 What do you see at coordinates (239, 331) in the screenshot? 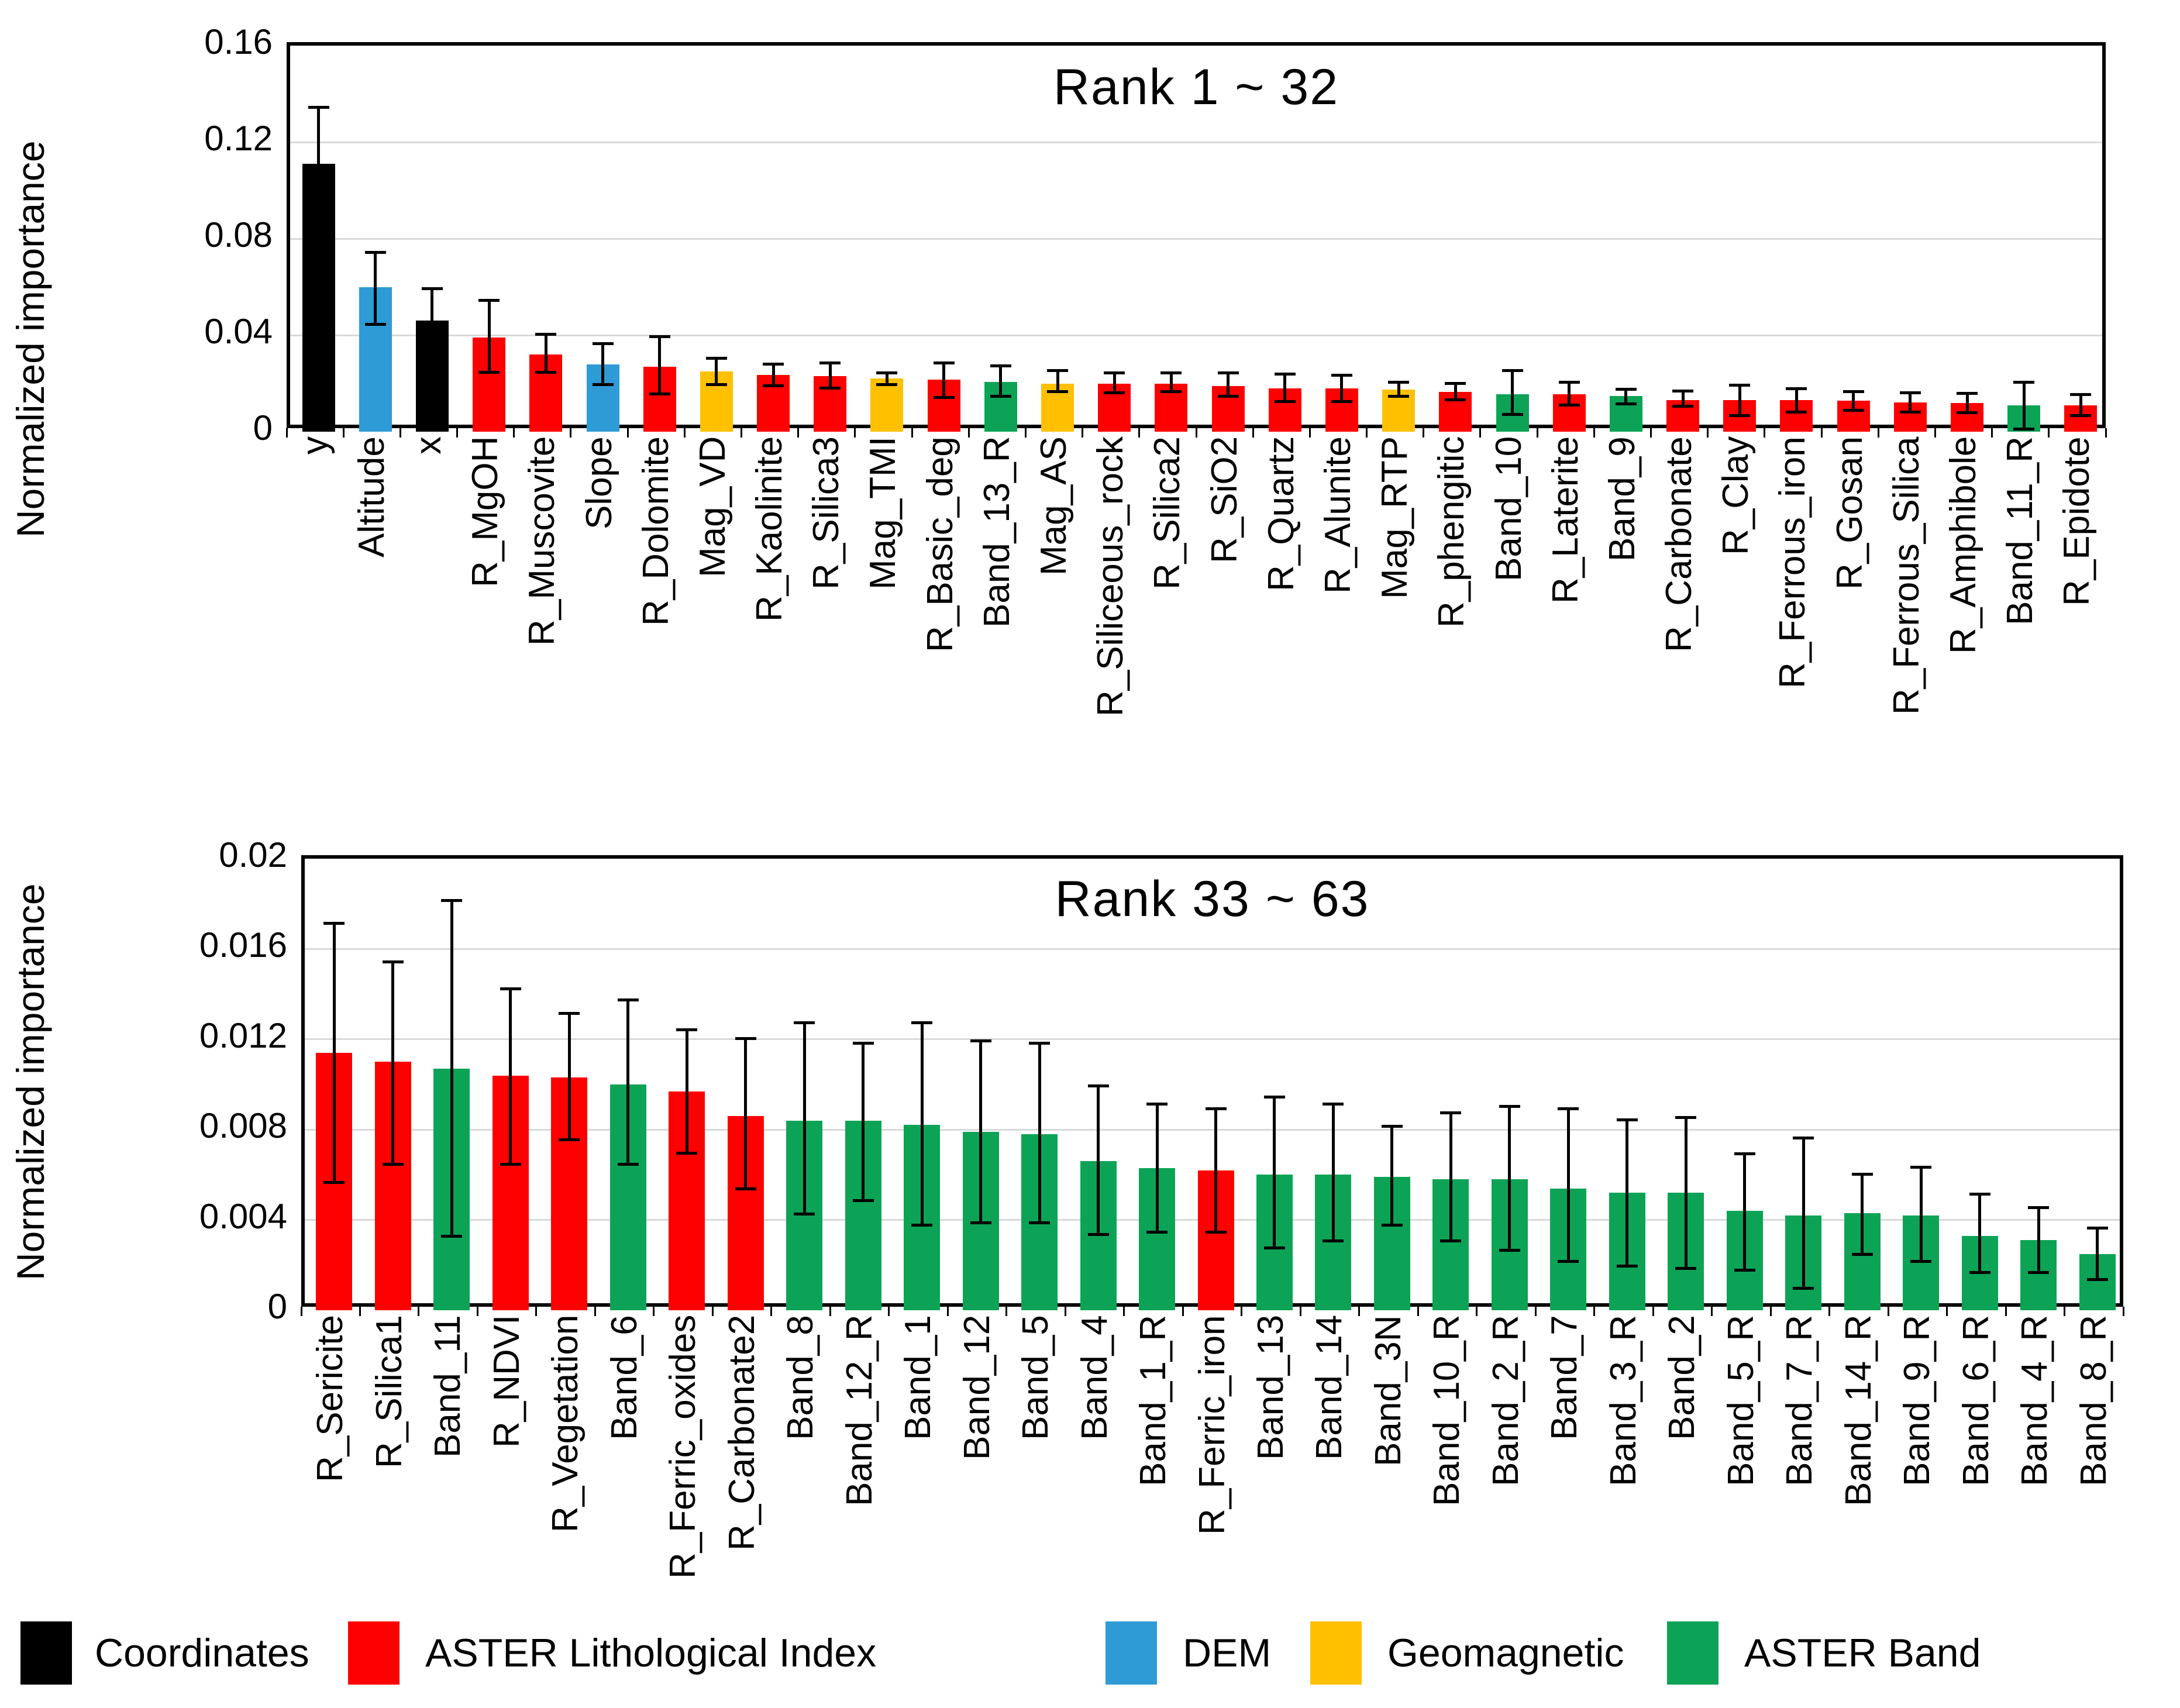
I see `y-tick-label: 0.04` at bounding box center [239, 331].